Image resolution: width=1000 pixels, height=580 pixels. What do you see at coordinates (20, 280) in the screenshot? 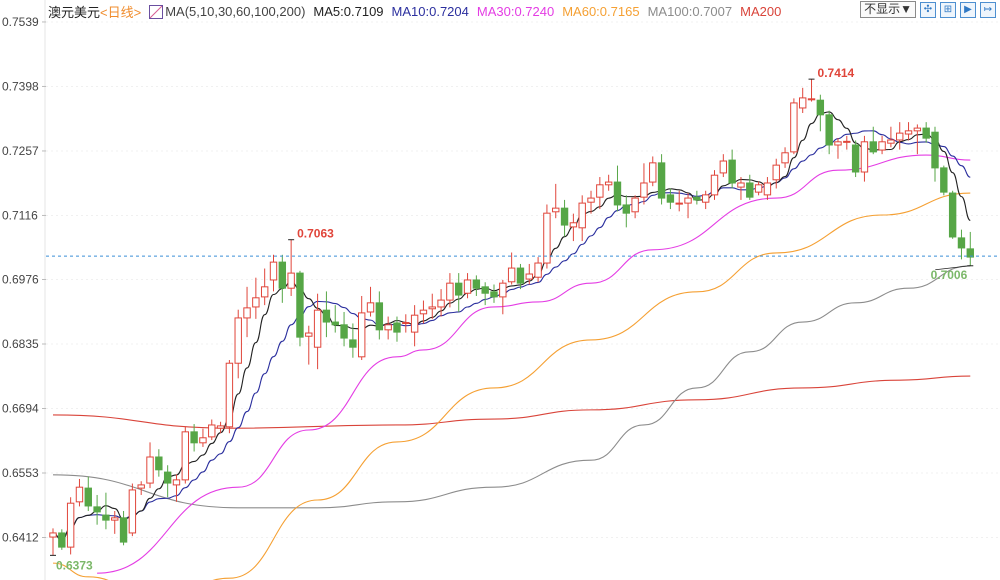
I see `y-tick-label: 0.6976` at bounding box center [20, 280].